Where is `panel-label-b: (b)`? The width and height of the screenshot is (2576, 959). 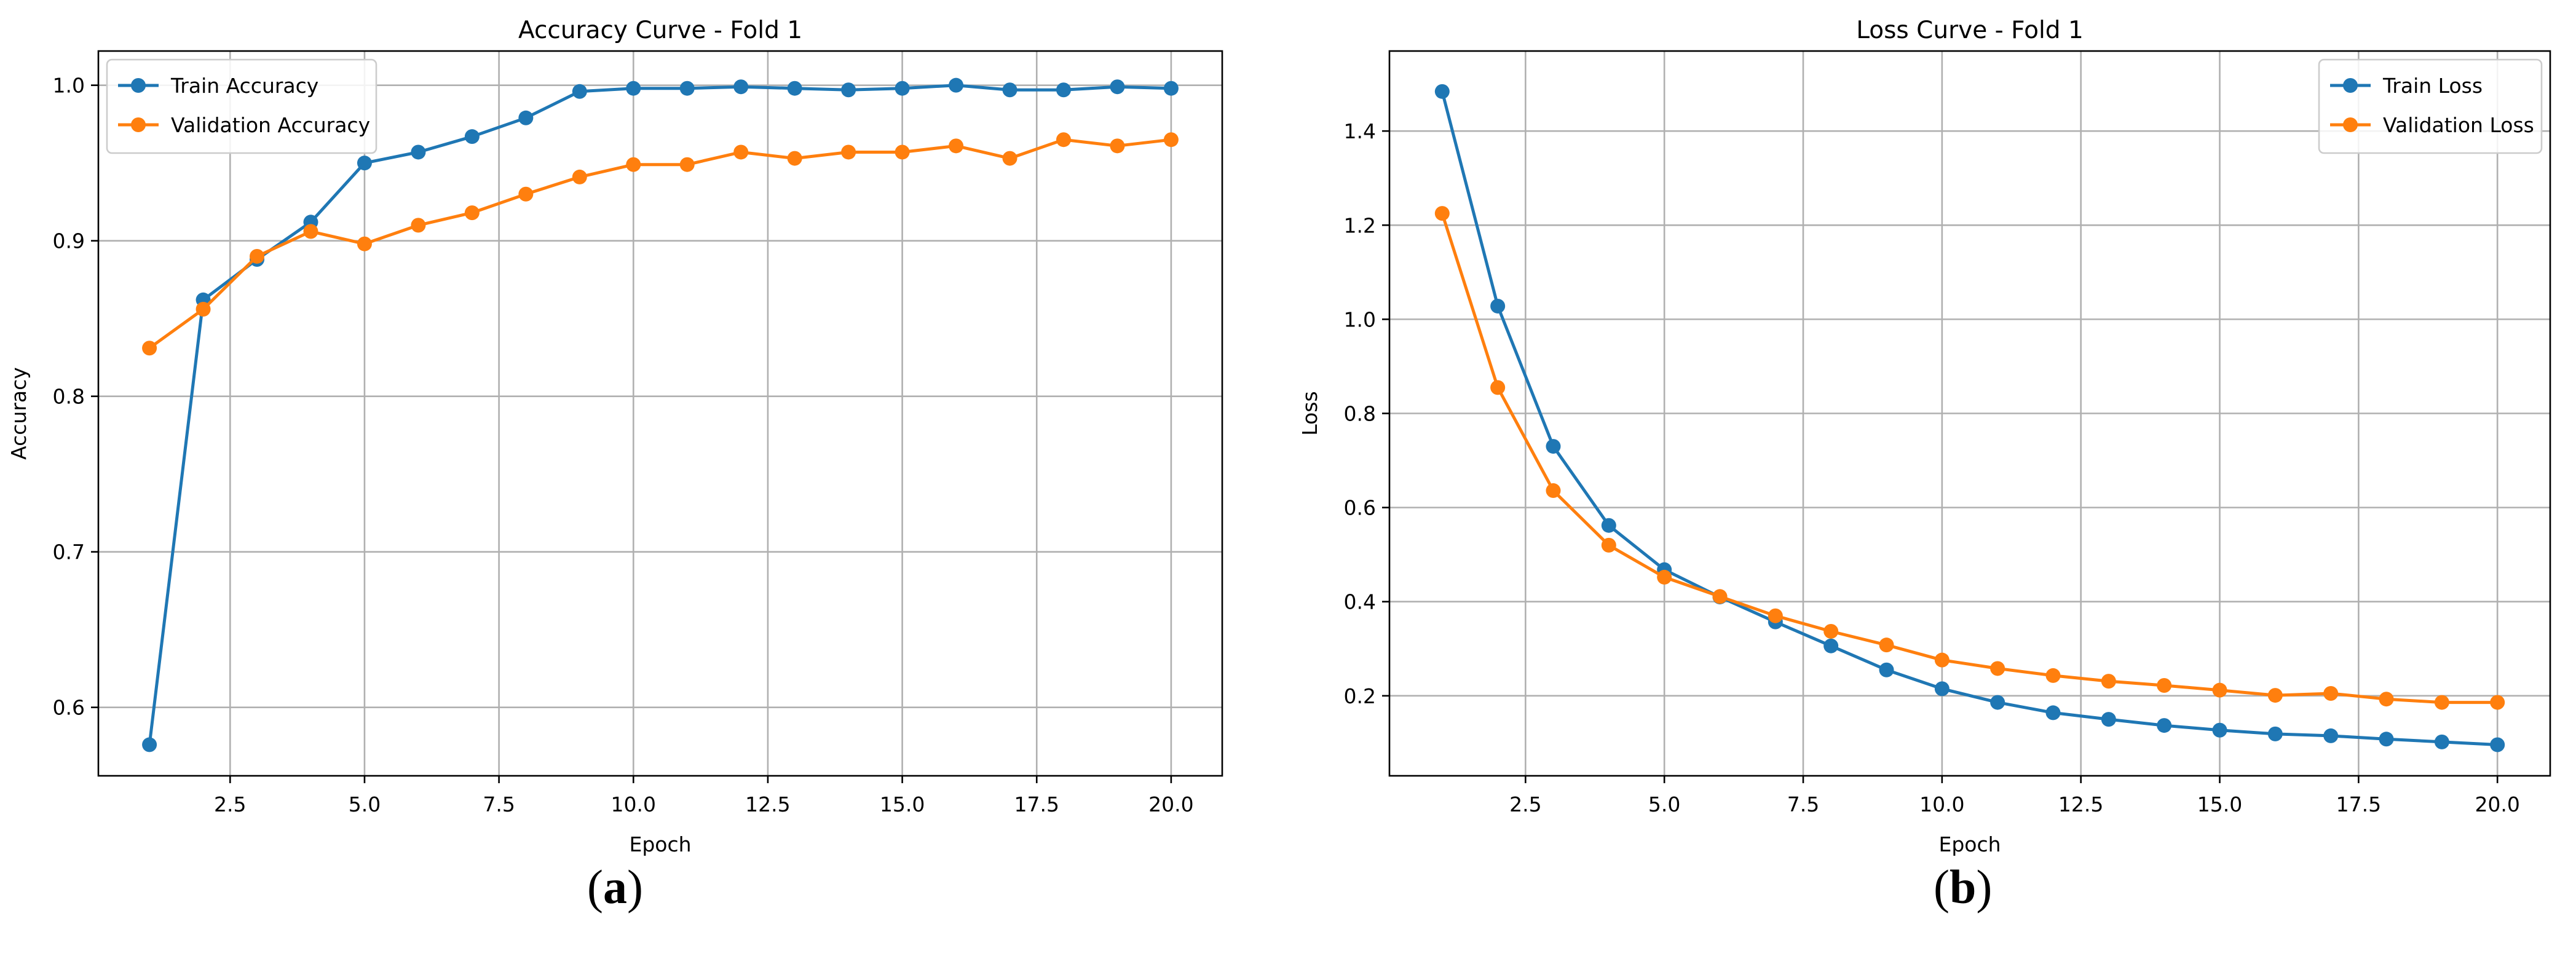 panel-label-b: (b) is located at coordinates (1963, 887).